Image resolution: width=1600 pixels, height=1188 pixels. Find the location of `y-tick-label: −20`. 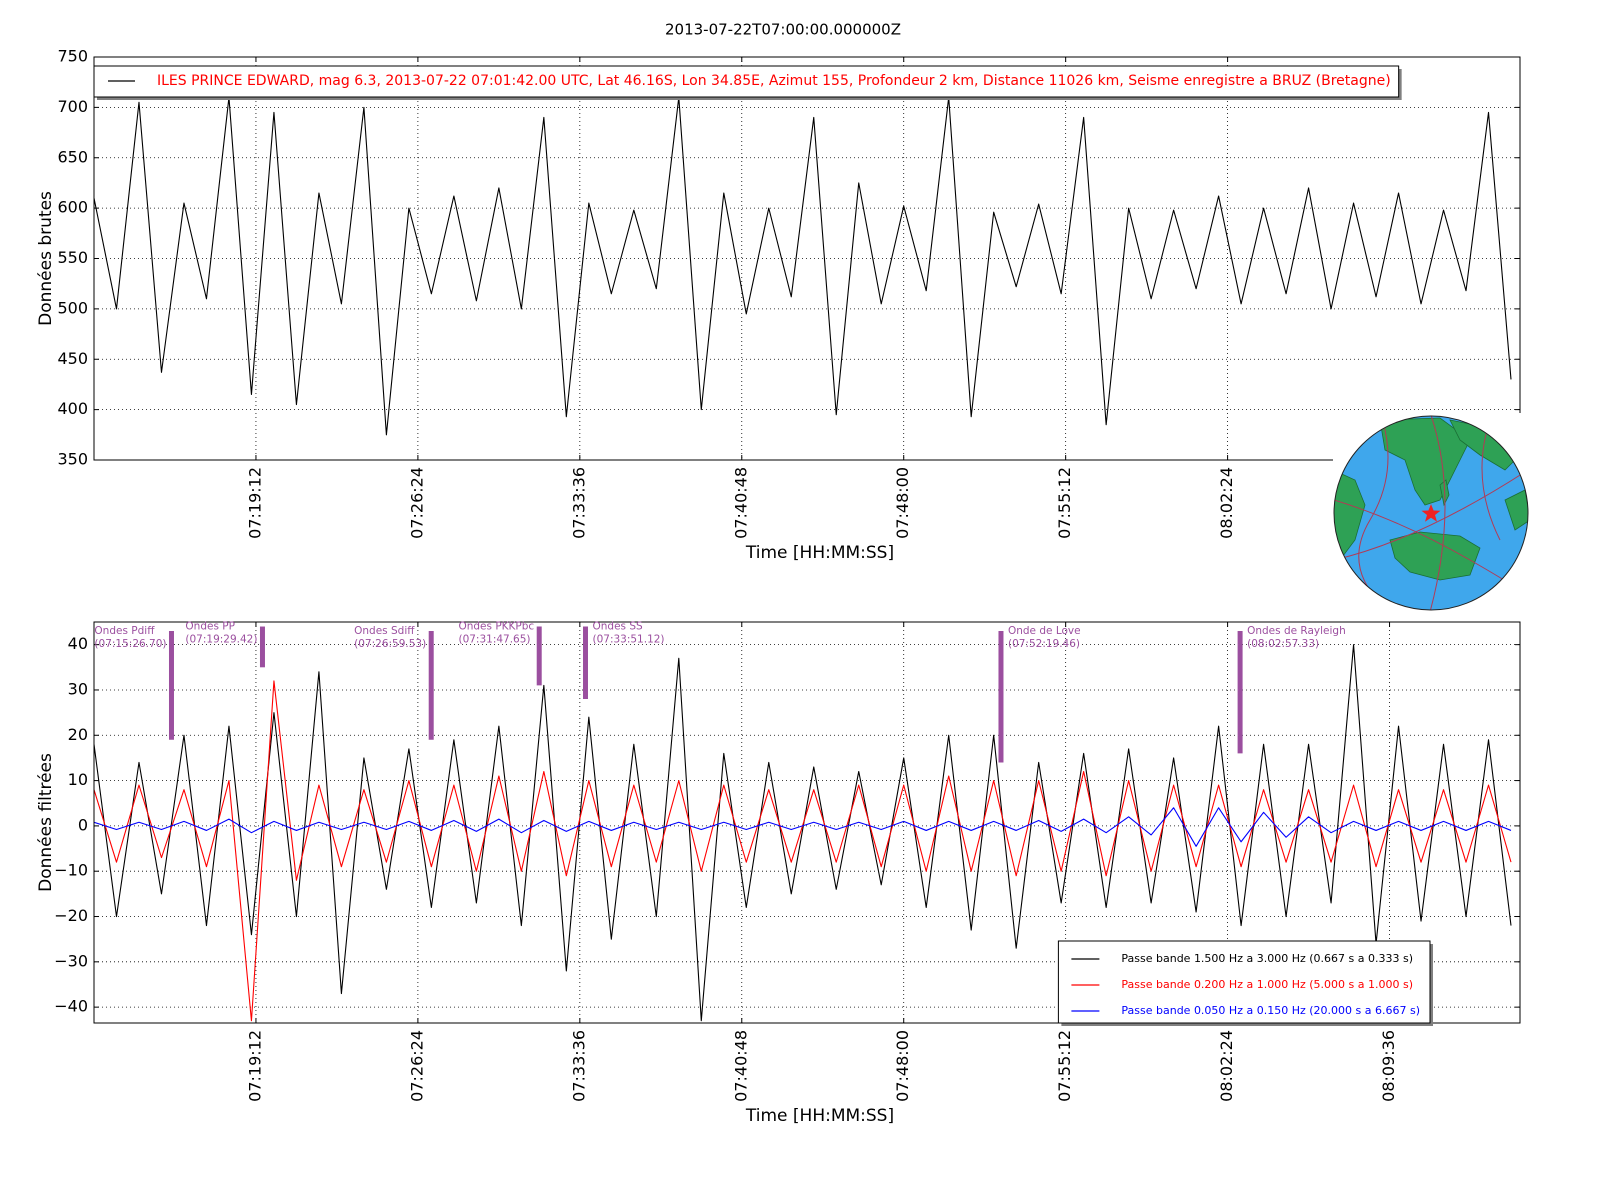

y-tick-label: −20 is located at coordinates (71, 915).